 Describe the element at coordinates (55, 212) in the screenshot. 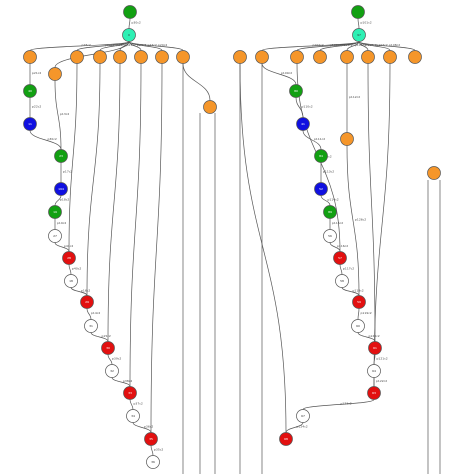

I see `left-node-label: 19` at that location.